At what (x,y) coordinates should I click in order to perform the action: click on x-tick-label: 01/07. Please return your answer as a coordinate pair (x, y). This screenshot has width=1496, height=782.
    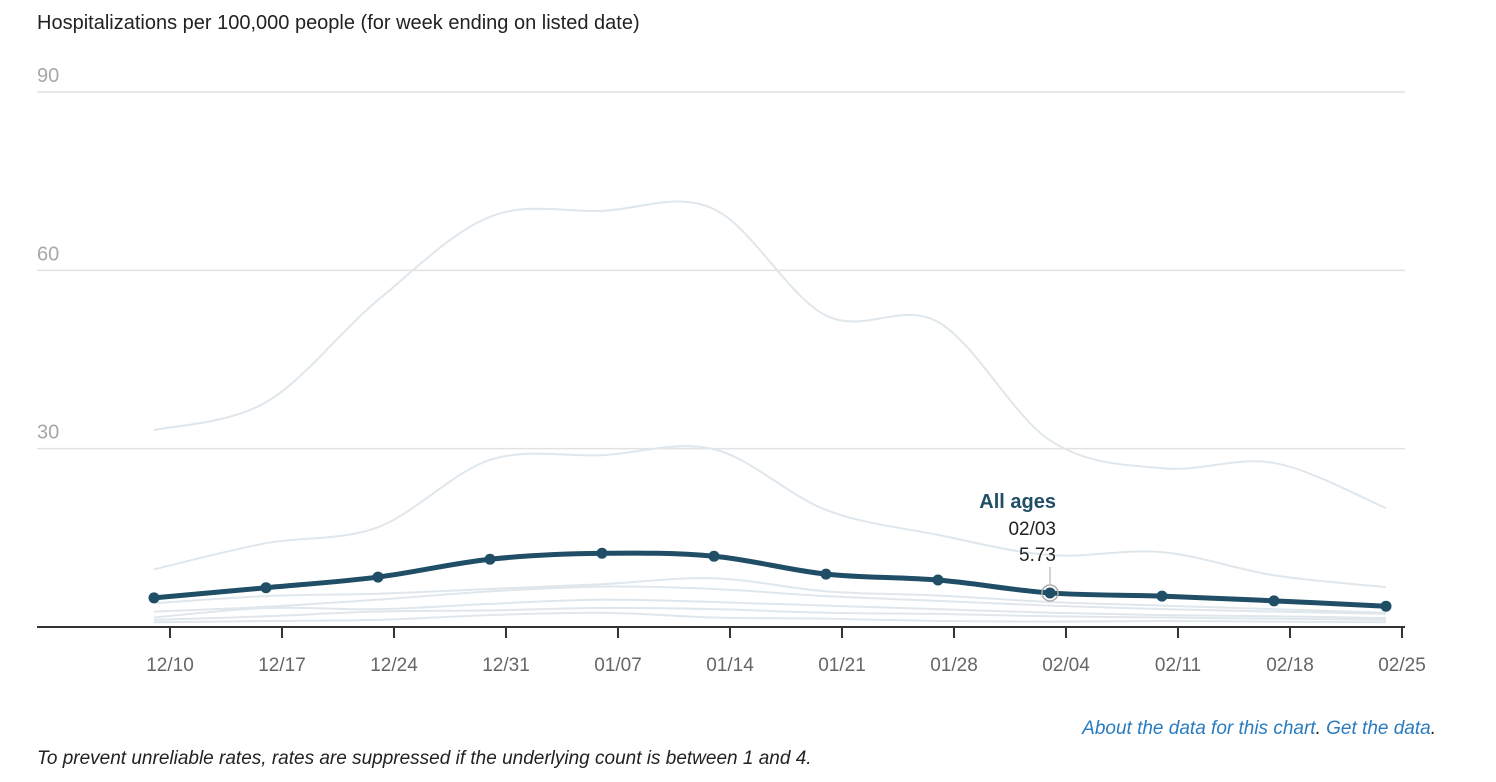
    Looking at the image, I should click on (618, 665).